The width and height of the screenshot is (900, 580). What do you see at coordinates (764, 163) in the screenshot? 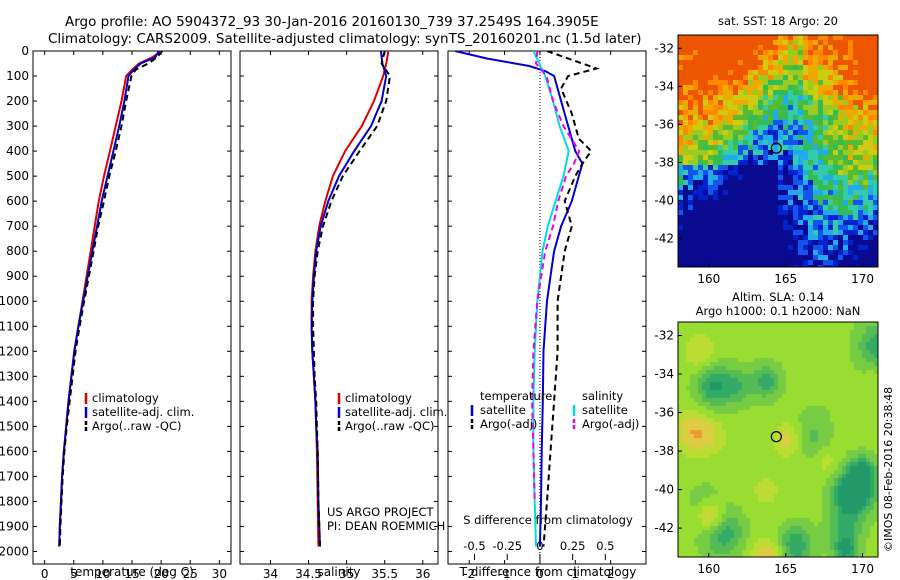
I see `sst-map-ticks: 160 165 170-32-34-36-38-40-42` at bounding box center [764, 163].